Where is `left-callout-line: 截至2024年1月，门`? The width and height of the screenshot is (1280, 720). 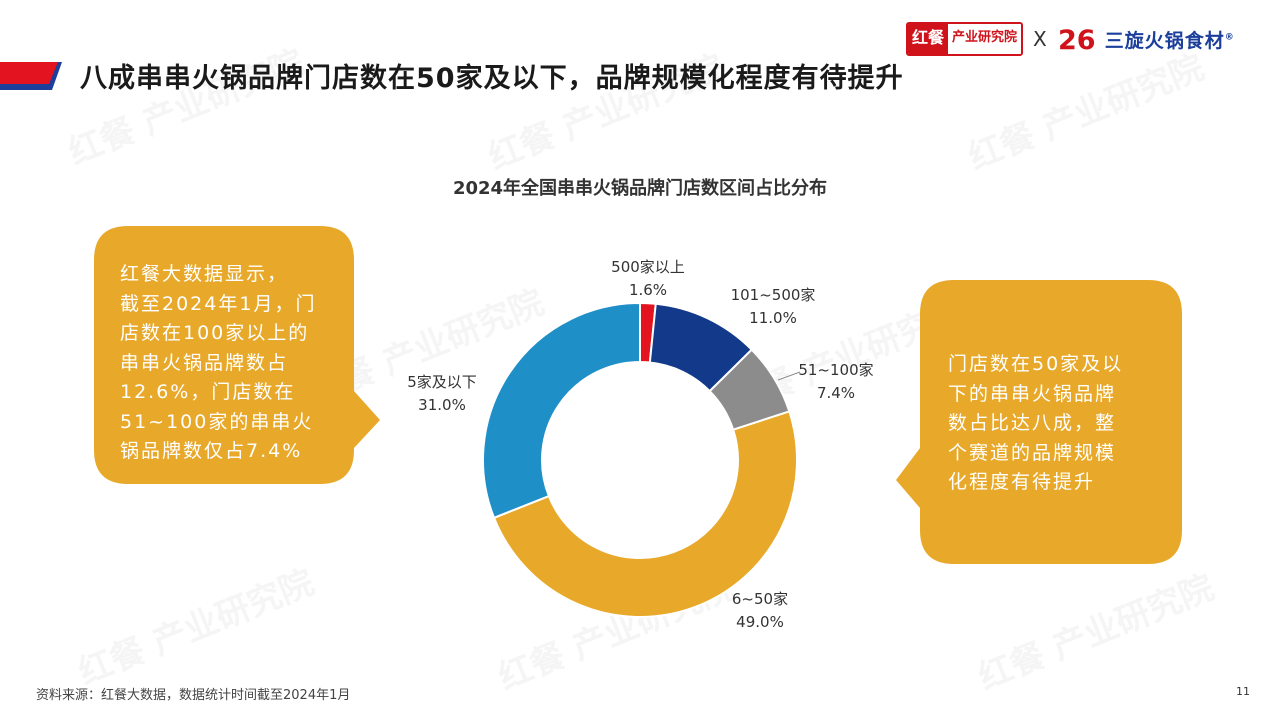 left-callout-line: 截至2024年1月，门 is located at coordinates (218, 303).